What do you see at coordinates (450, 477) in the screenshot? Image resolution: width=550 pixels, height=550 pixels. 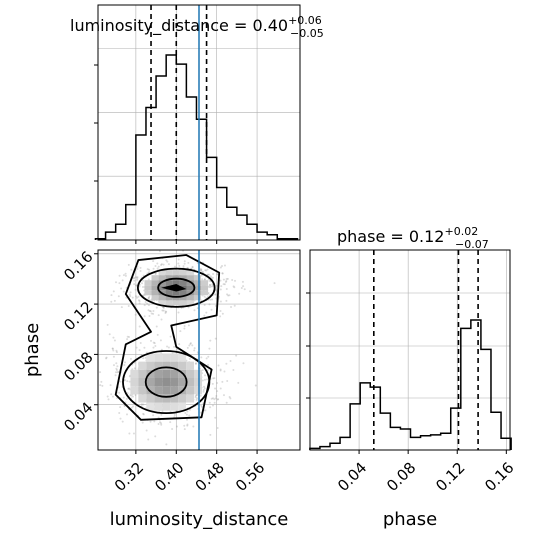 I see `x-tick-label: 0.12` at bounding box center [450, 477].